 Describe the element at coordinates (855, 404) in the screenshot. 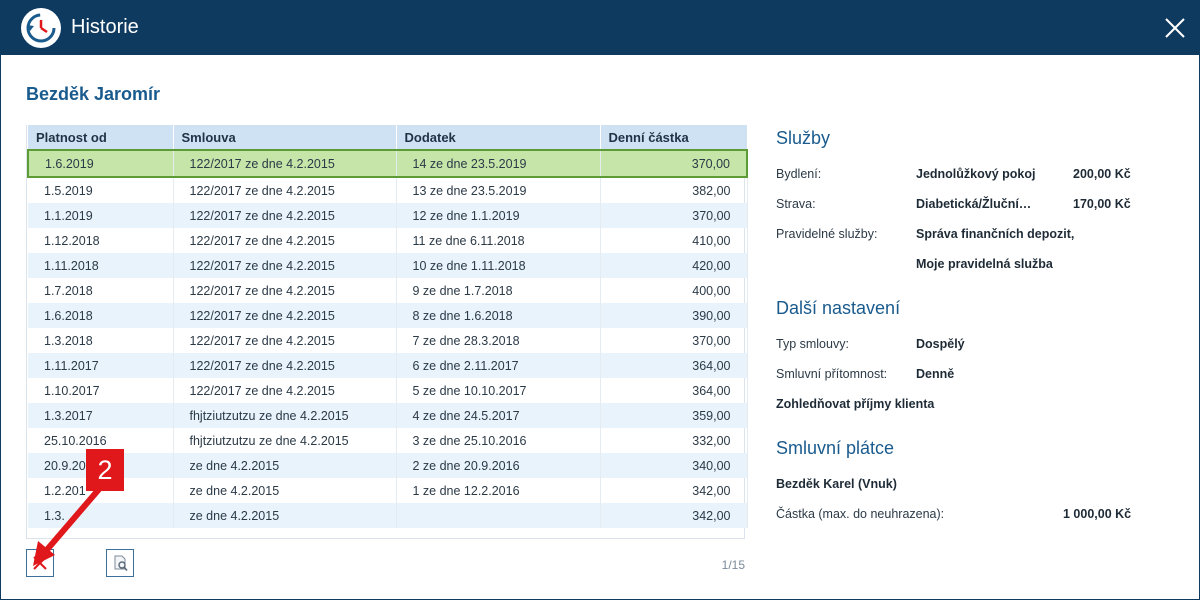

I see `label-zohlednovat-prijmy: Zohledňovat příjmy klienta` at that location.